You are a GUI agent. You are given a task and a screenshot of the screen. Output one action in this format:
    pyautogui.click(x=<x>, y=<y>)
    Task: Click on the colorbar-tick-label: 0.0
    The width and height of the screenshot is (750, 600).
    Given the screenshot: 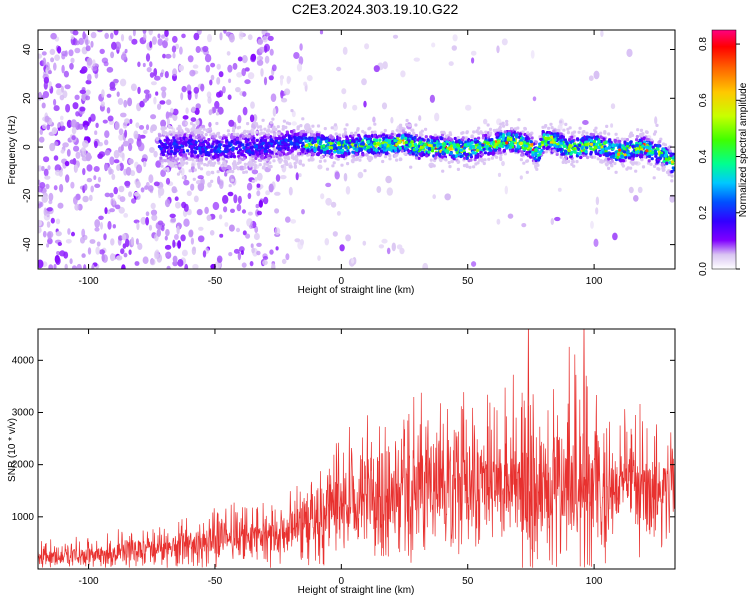 What is the action you would take?
    pyautogui.click(x=703, y=269)
    